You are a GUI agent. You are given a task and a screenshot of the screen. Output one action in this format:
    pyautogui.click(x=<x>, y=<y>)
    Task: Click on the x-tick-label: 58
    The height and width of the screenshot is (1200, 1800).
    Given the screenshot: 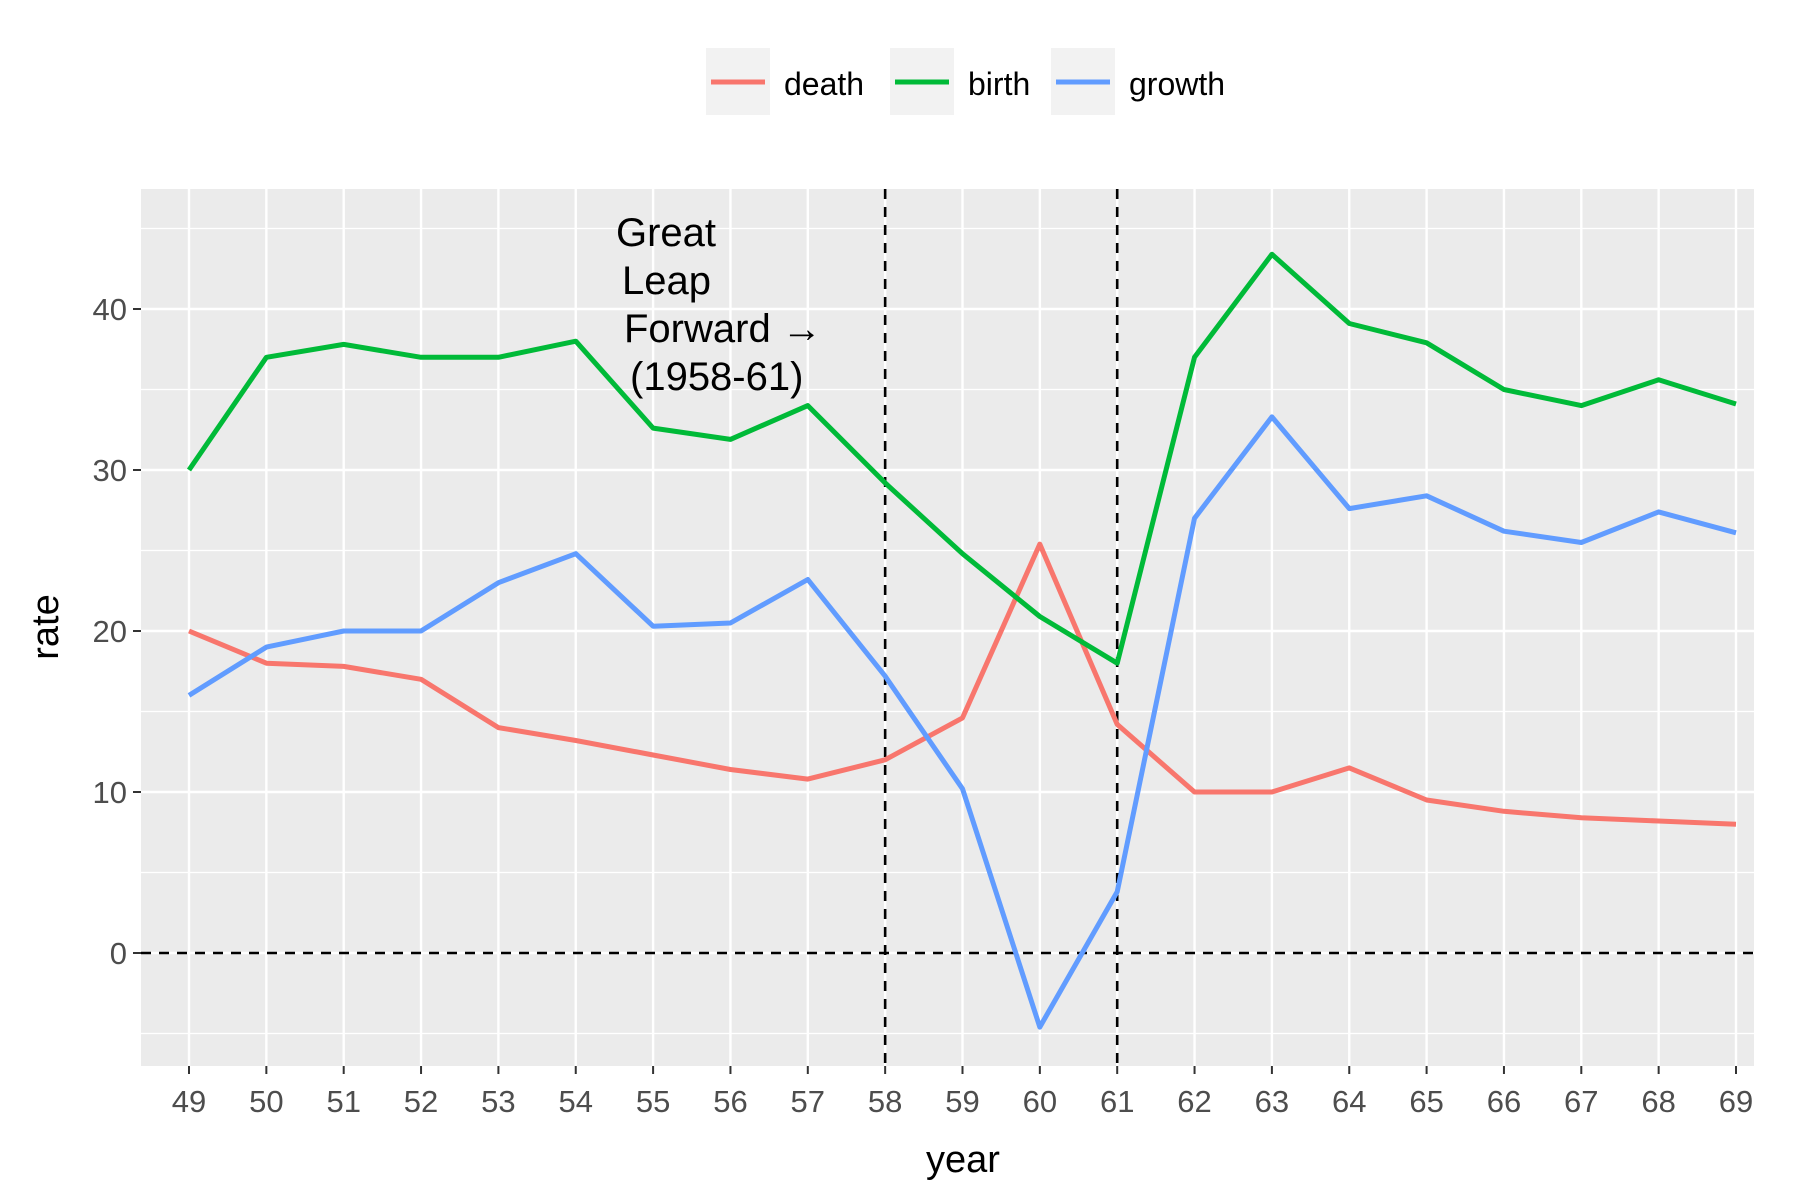 What is the action you would take?
    pyautogui.click(x=885, y=1101)
    